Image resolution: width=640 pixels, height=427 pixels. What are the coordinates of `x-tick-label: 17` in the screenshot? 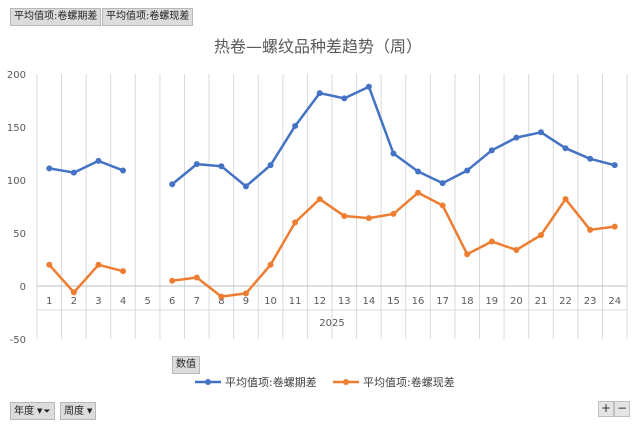 It's located at (442, 301).